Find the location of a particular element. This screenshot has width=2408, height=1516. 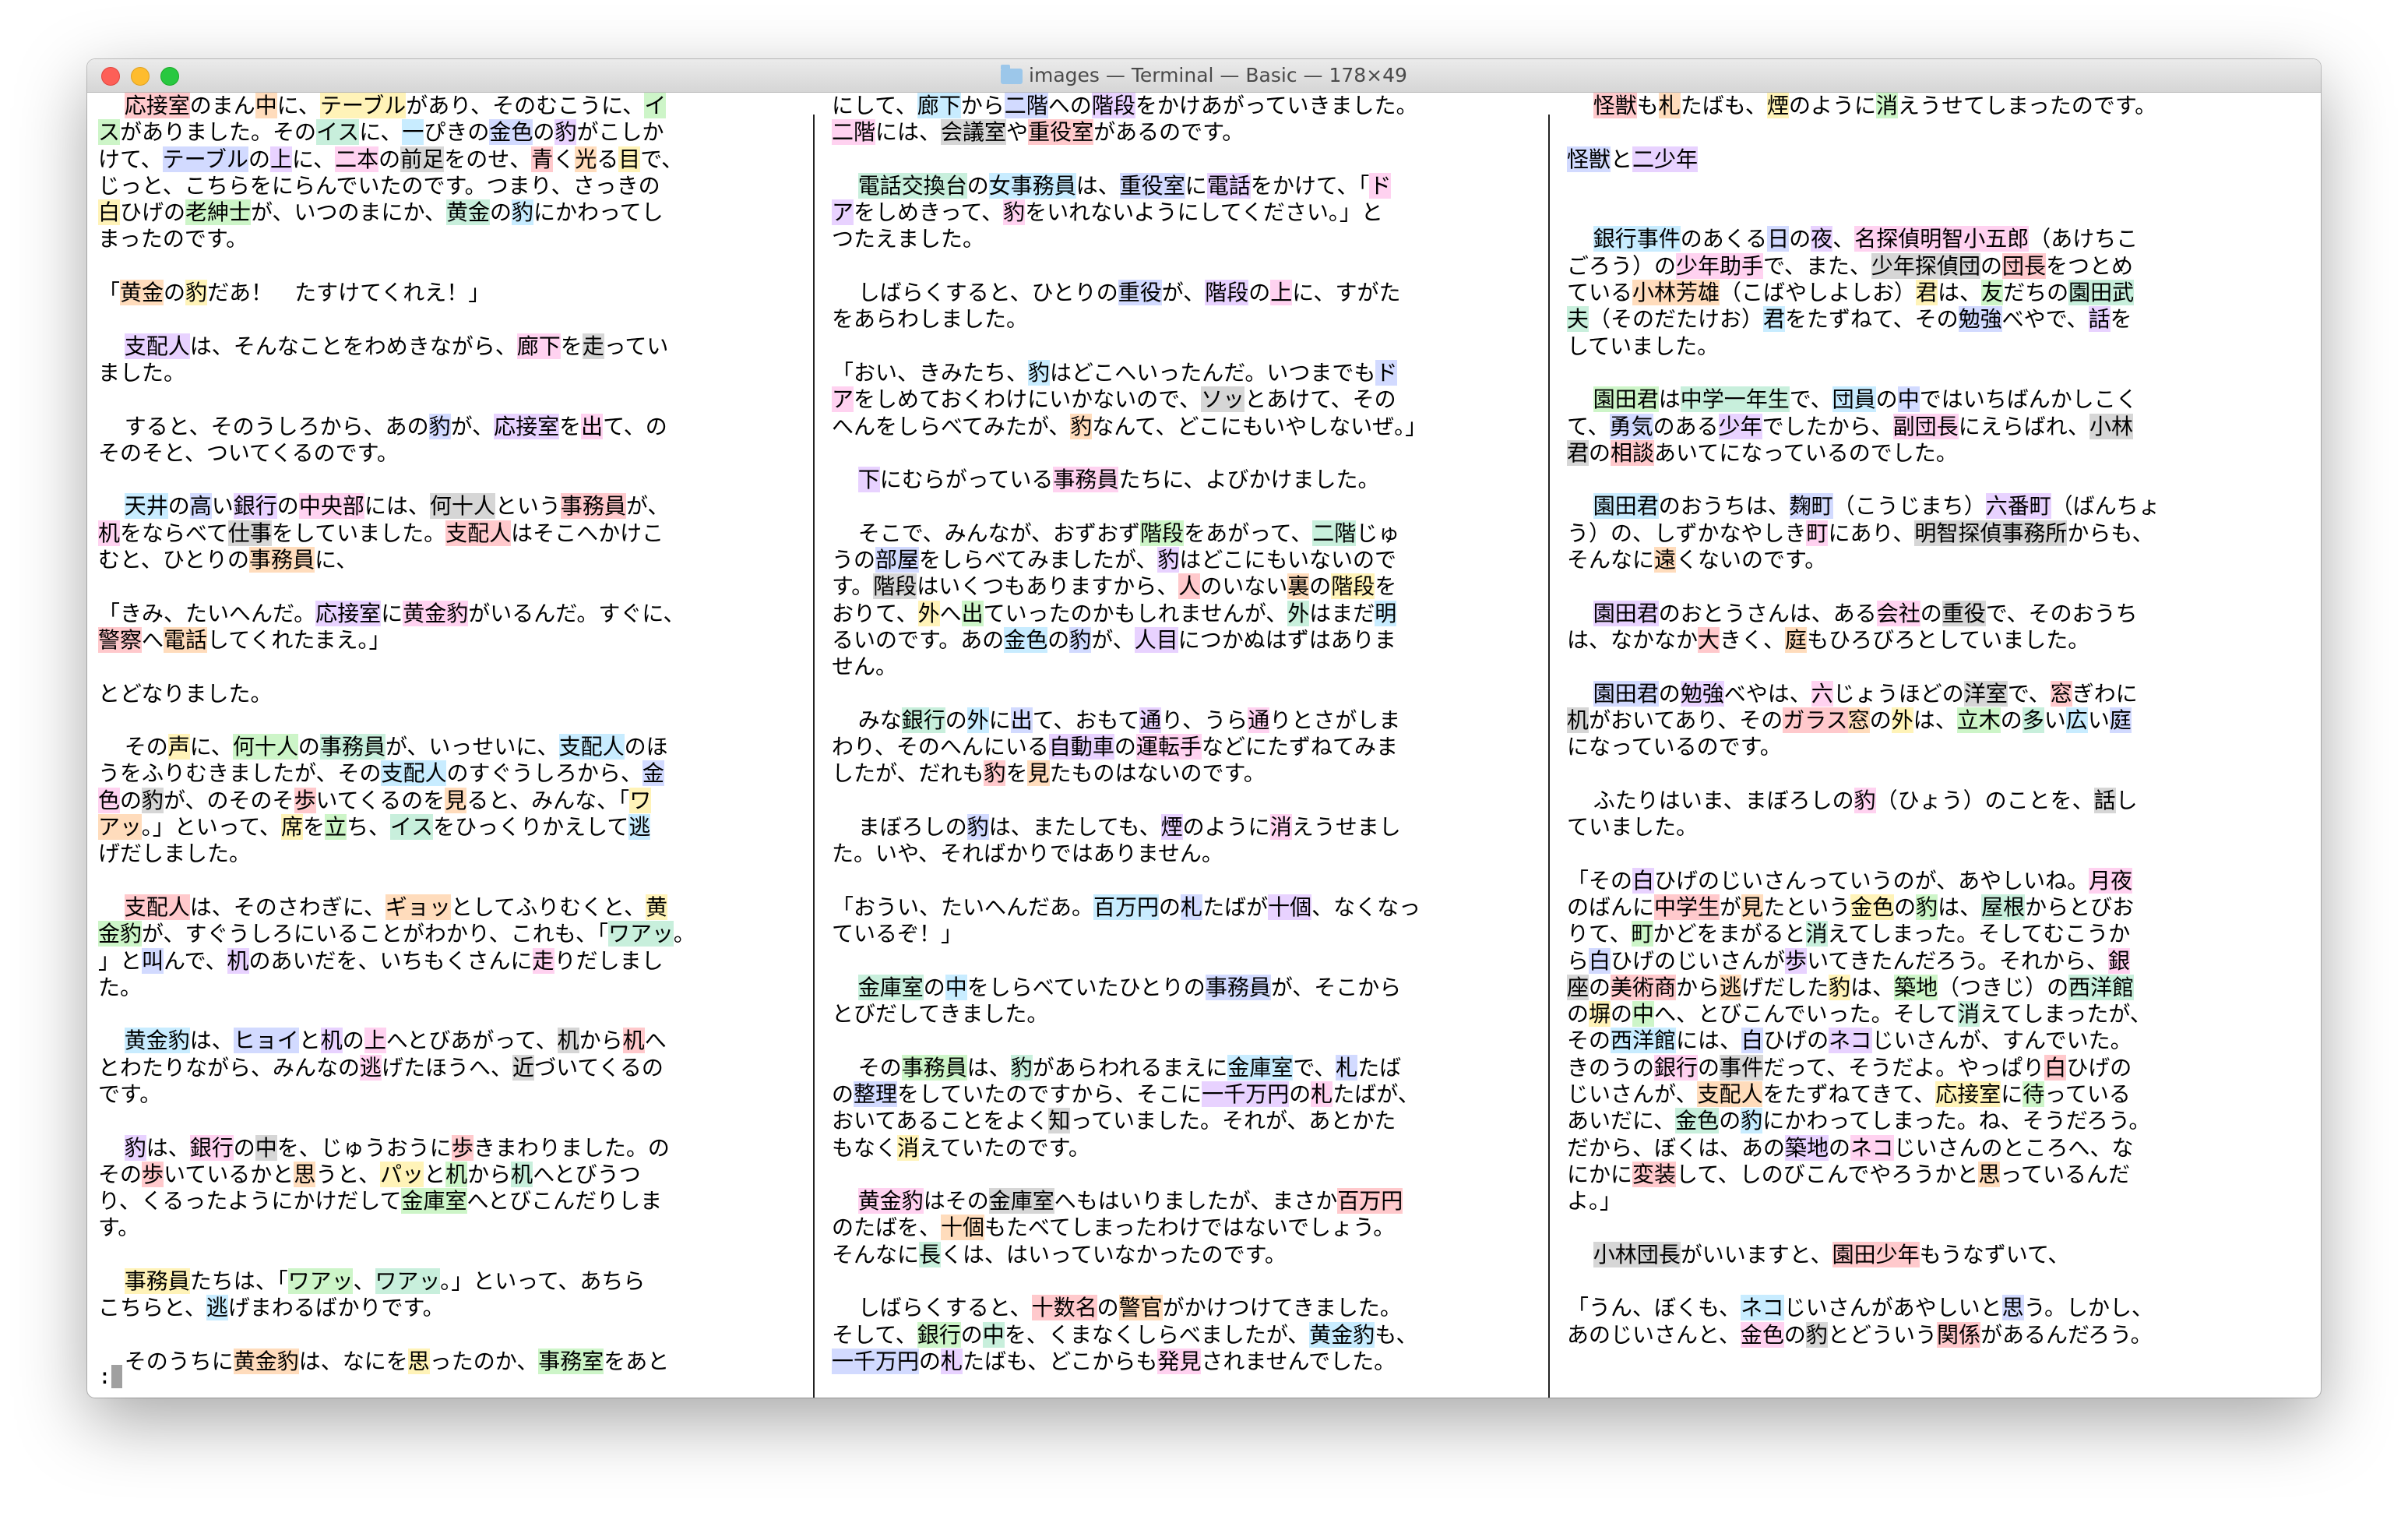

folder-icon is located at coordinates (1012, 74).